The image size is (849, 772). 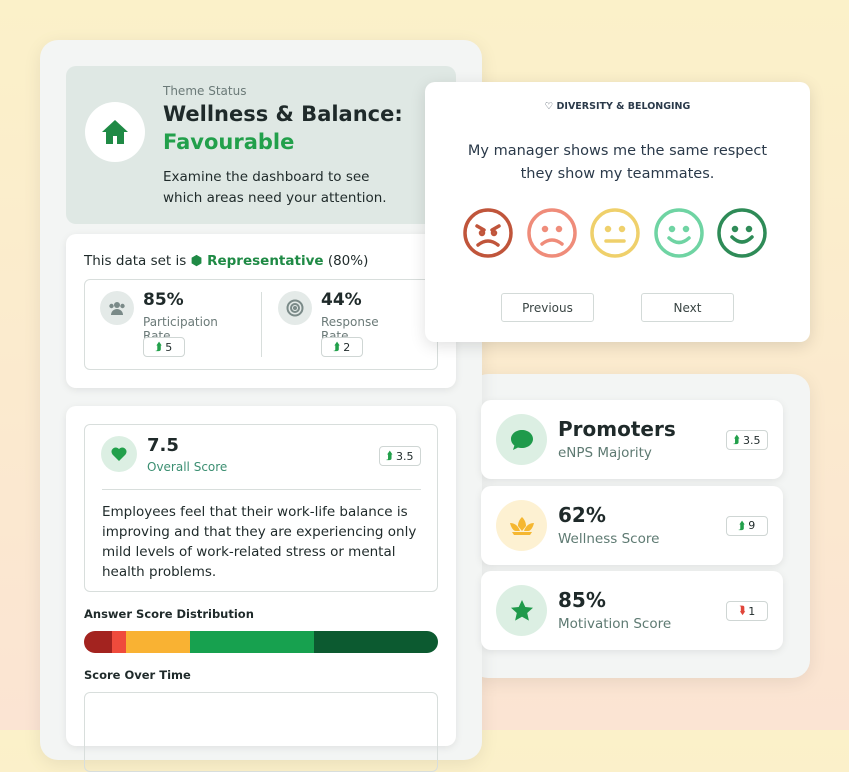 I want to click on stat-label: eNPS Majority, so click(x=605, y=453).